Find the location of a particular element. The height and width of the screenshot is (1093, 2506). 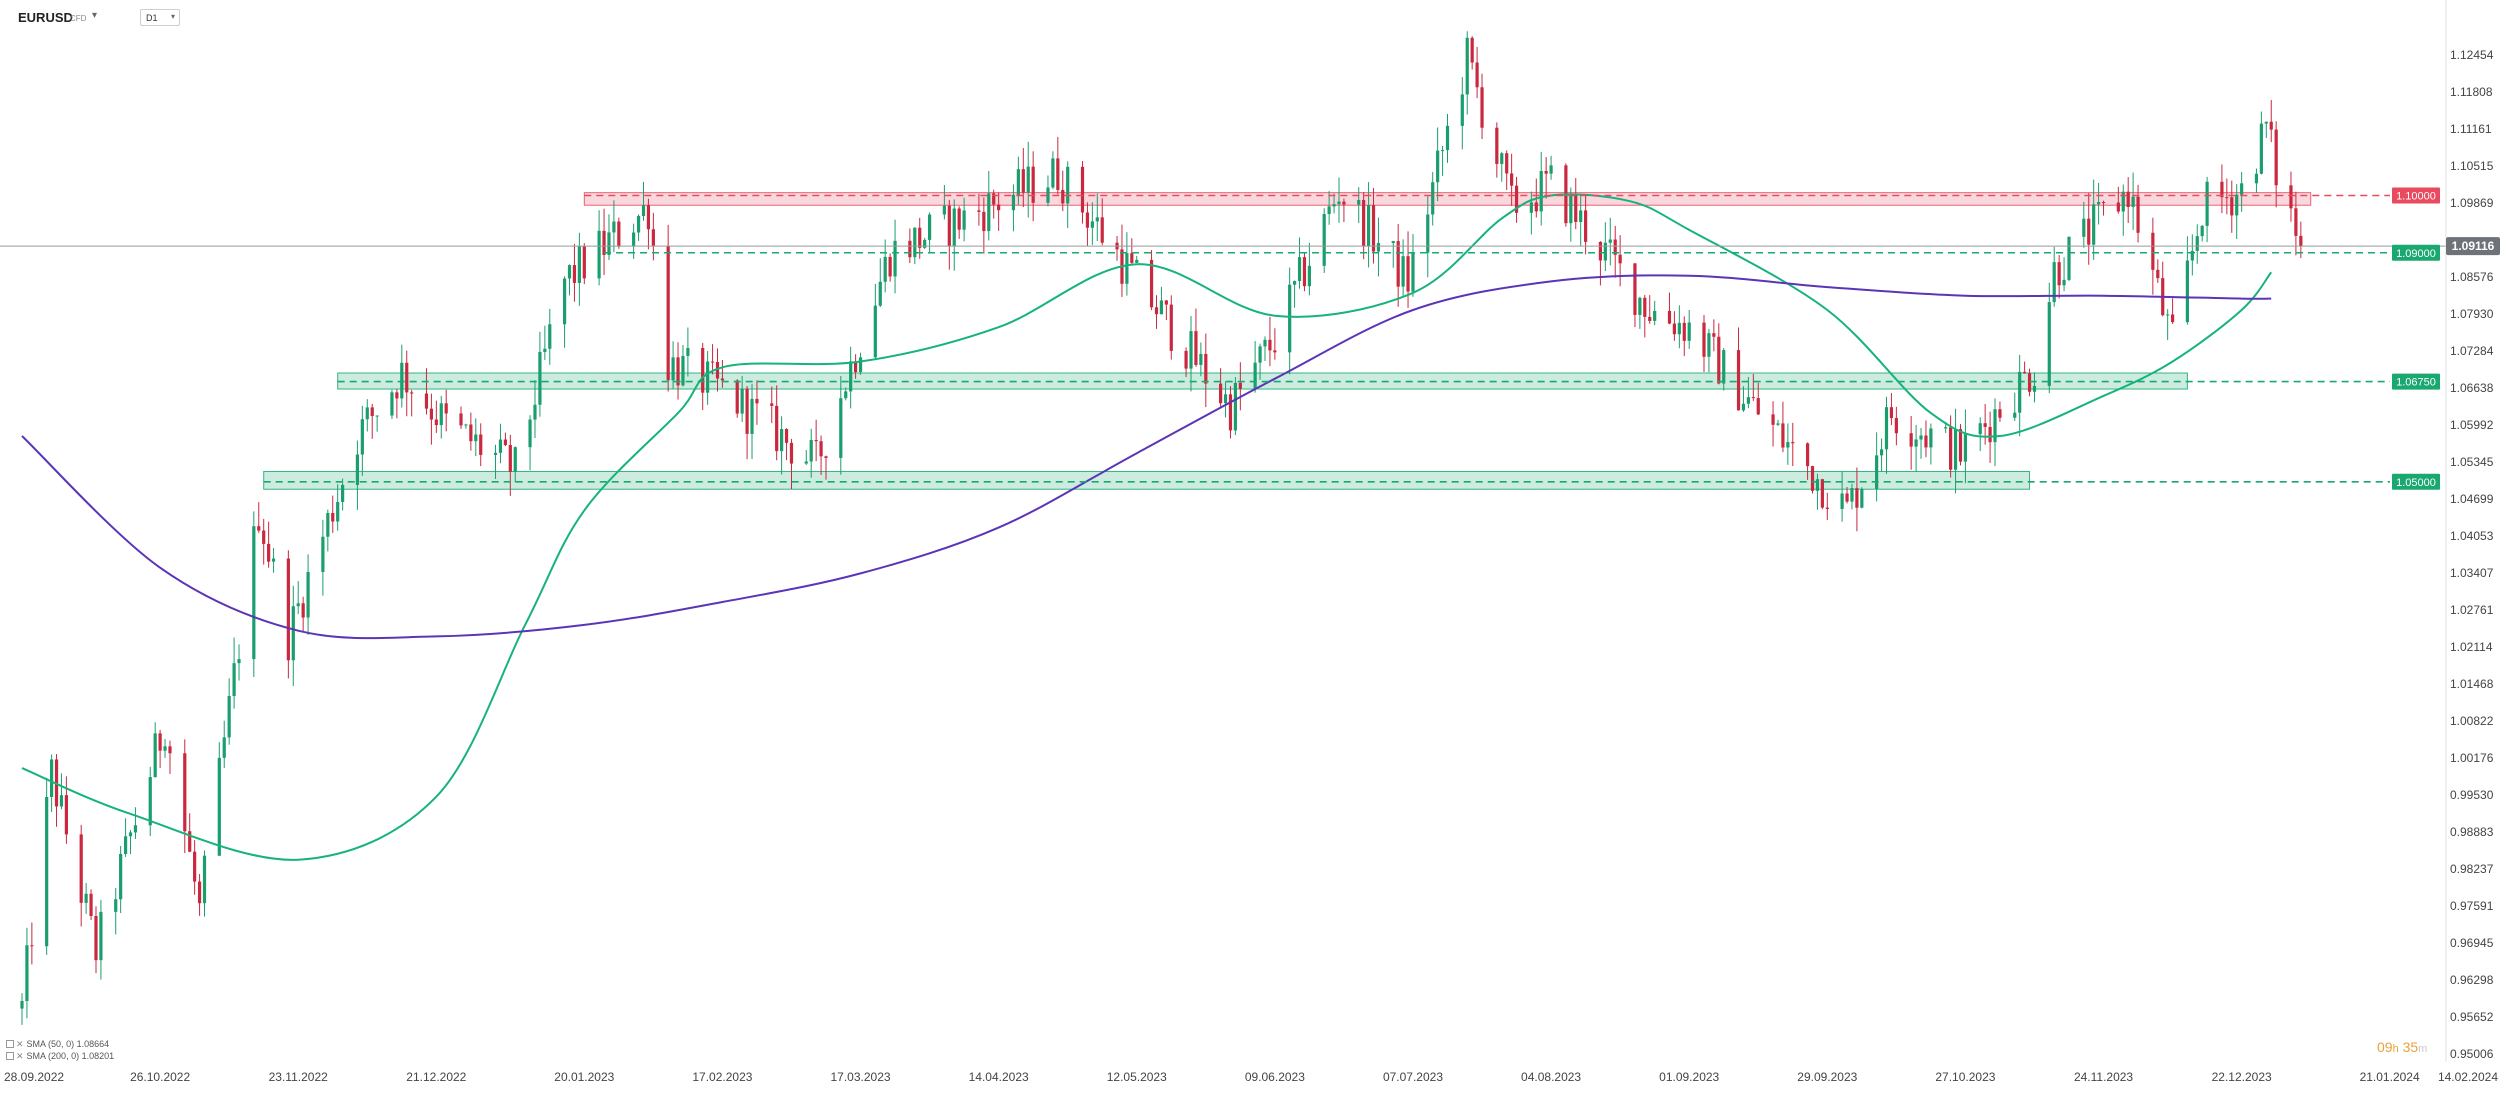

y-tick-label: 1.04053 is located at coordinates (2472, 536).